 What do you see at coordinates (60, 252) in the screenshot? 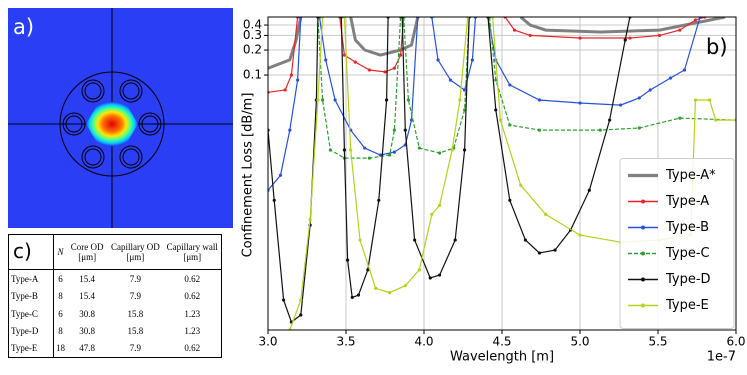
I see `header-cell: N` at bounding box center [60, 252].